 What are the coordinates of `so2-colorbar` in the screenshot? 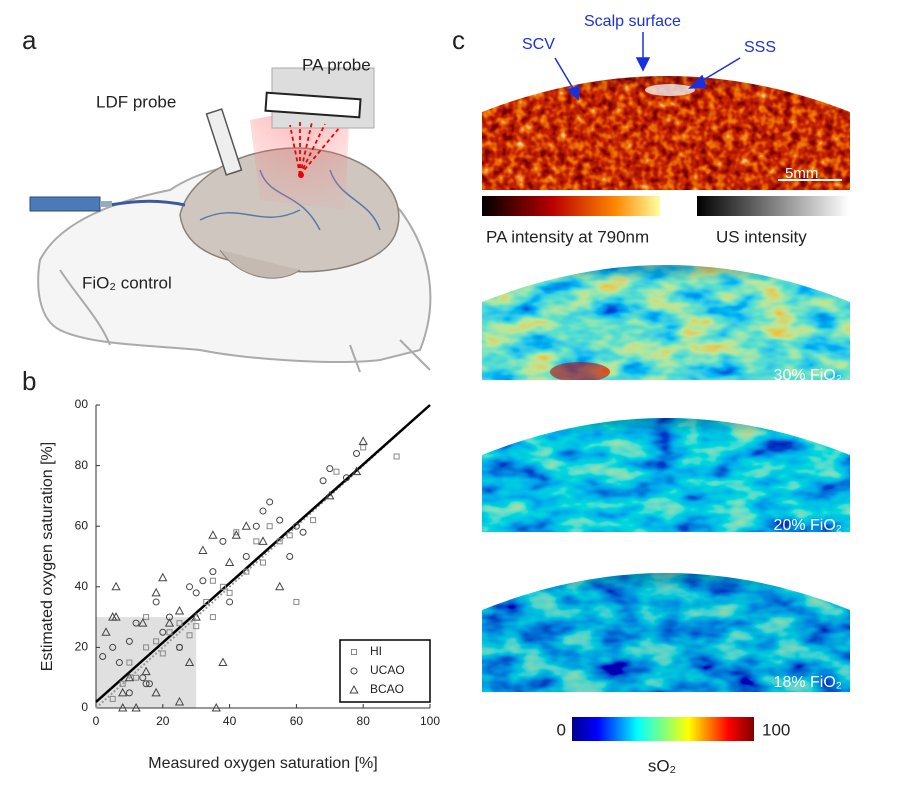 It's located at (663, 729).